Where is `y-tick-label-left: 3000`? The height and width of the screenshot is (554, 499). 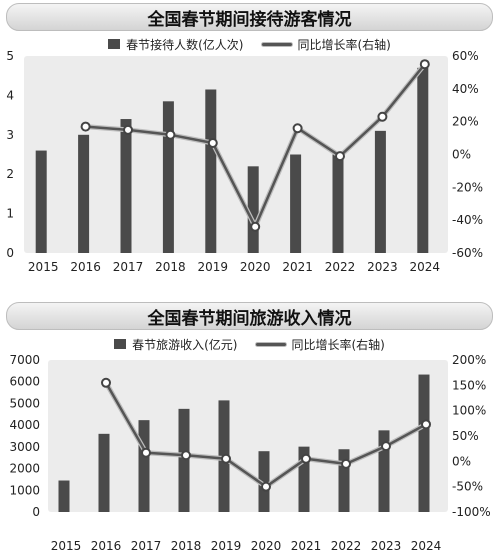 y-tick-label-left: 3000 is located at coordinates (24, 447).